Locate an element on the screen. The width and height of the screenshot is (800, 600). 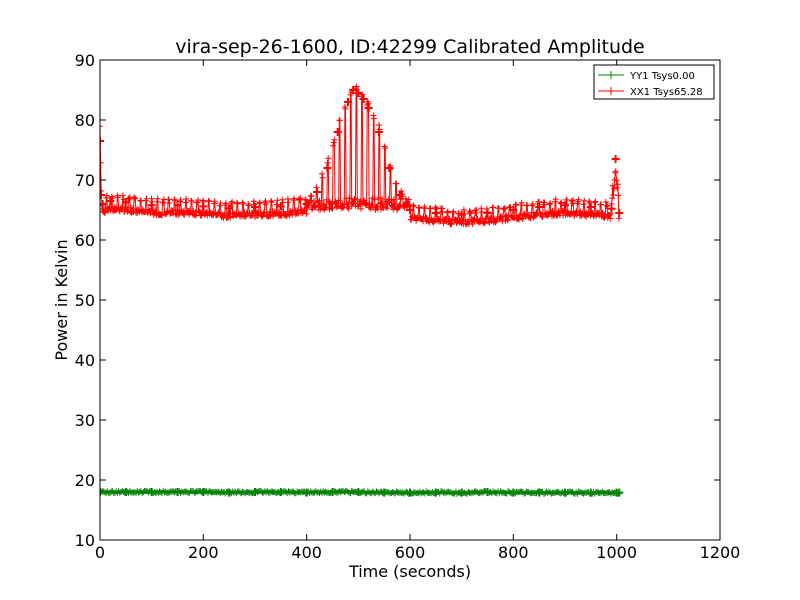
legend-box is located at coordinates (654, 82).